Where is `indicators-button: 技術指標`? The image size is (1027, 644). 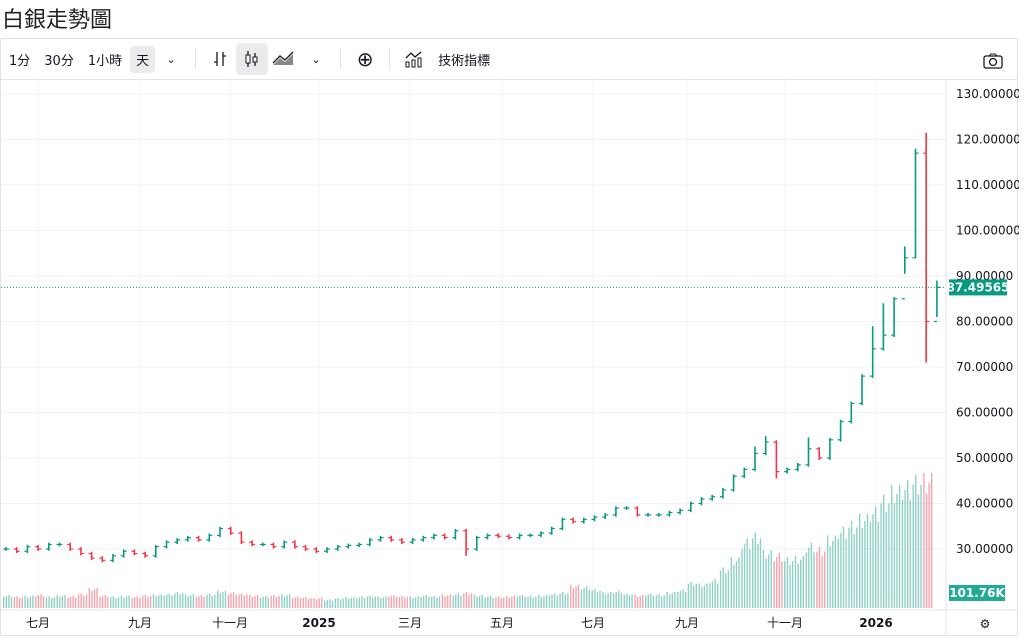 indicators-button: 技術指標 is located at coordinates (464, 61).